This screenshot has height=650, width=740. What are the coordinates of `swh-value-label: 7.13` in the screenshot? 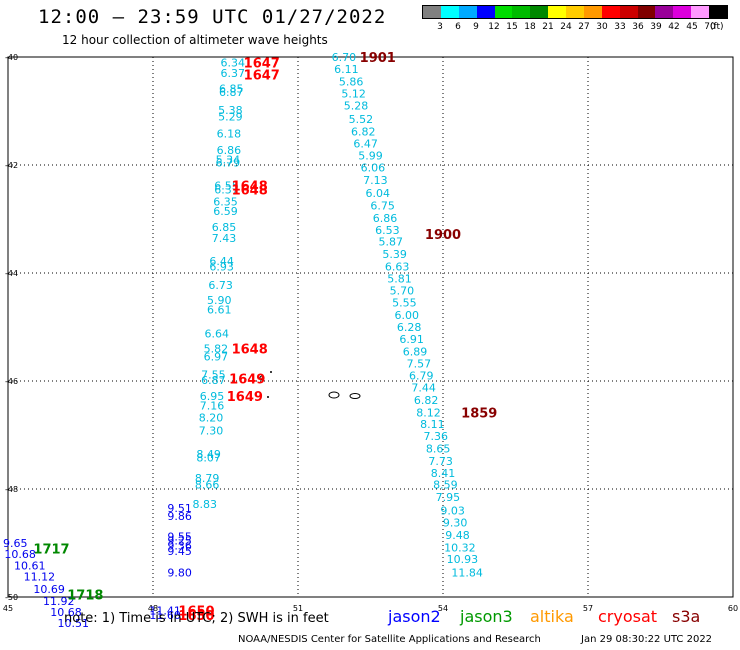 It's located at (375, 180).